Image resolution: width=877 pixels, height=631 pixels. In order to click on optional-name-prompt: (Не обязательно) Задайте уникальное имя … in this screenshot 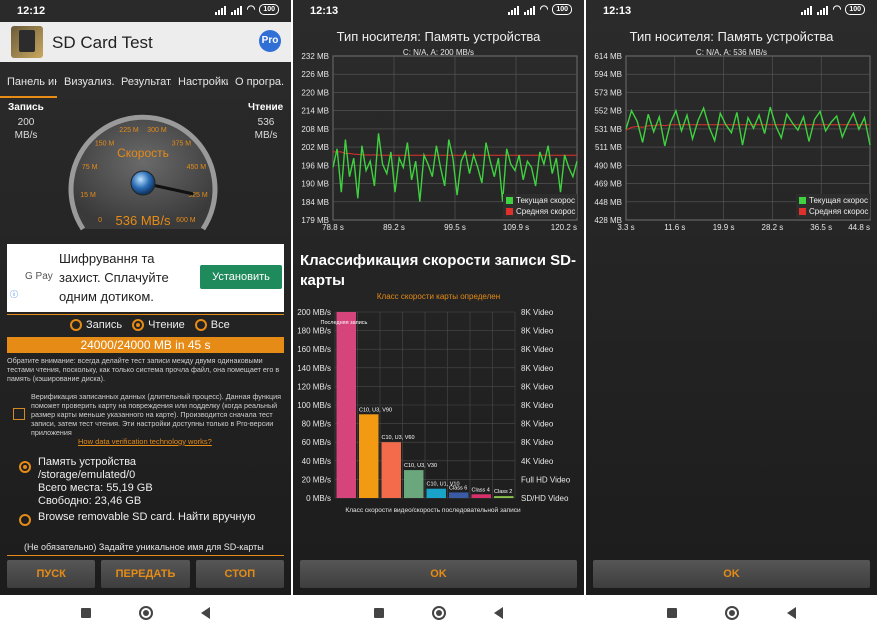, I will do `click(144, 547)`.